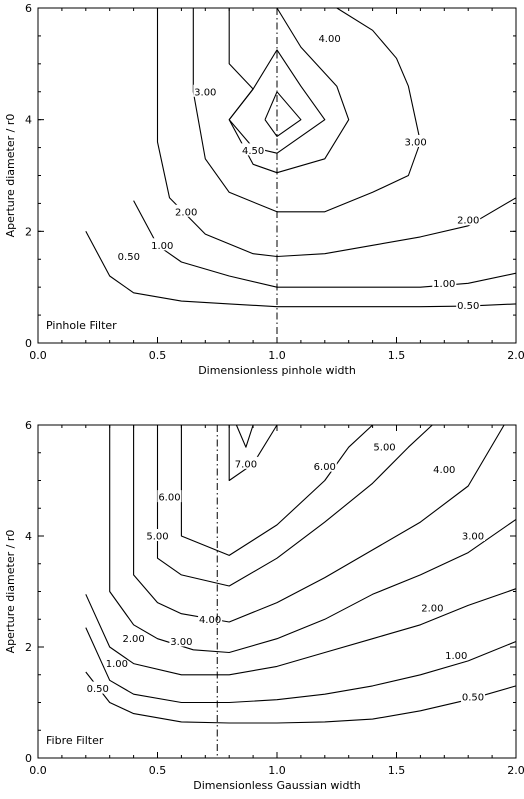 The image size is (524, 799). What do you see at coordinates (277, 370) in the screenshot?
I see `x-axis-label: Dimensionless pinhole width` at bounding box center [277, 370].